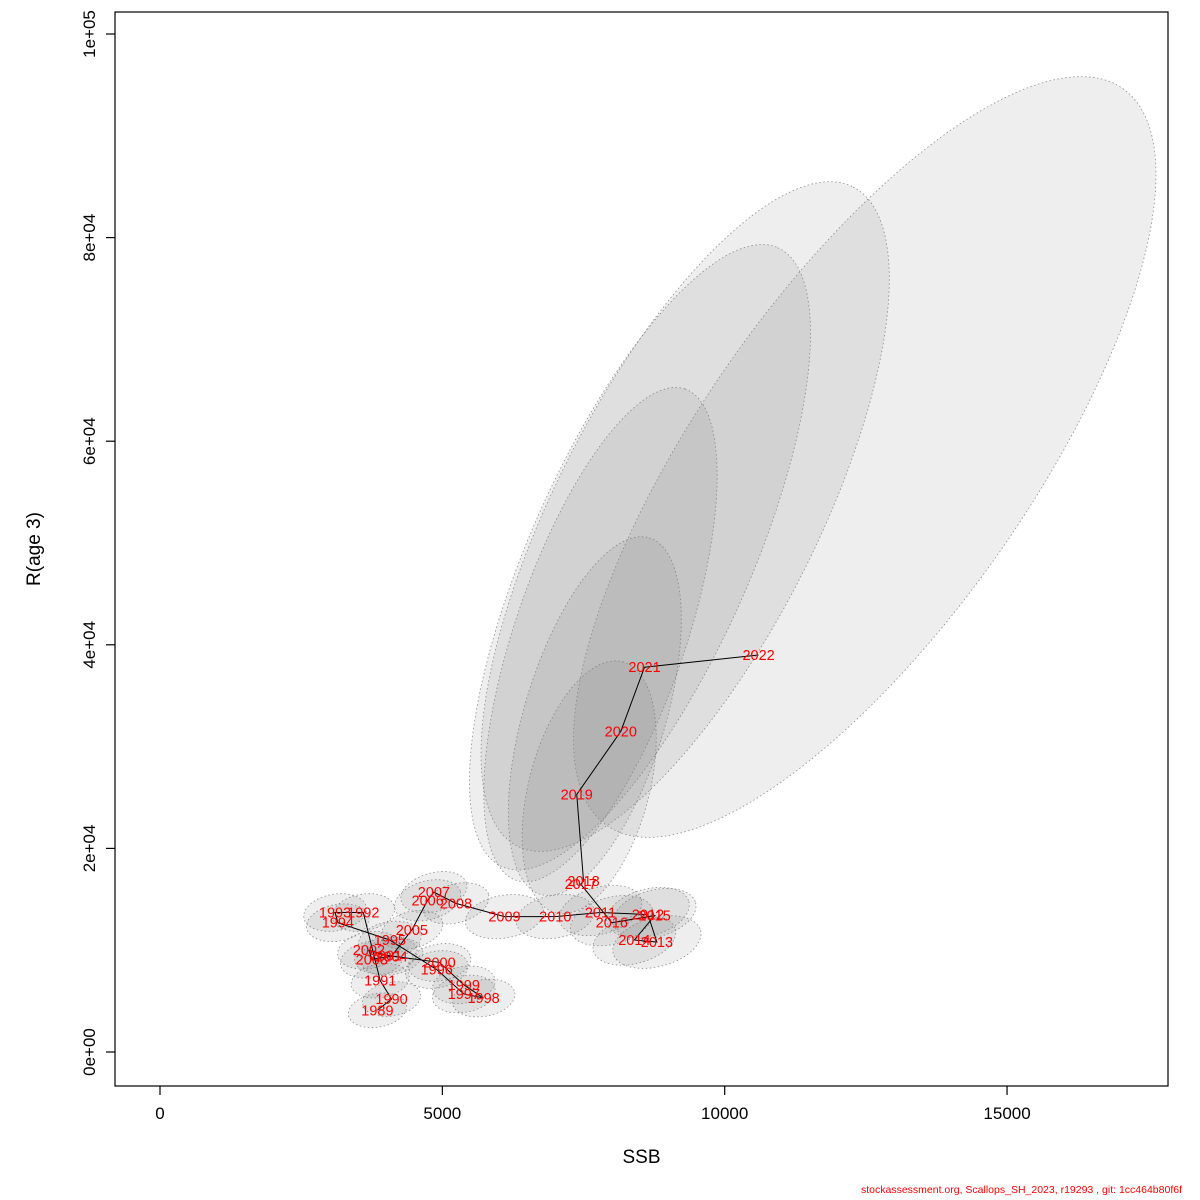 The height and width of the screenshot is (1200, 1200). What do you see at coordinates (335, 914) in the screenshot?
I see `year-label-1993: 1993` at bounding box center [335, 914].